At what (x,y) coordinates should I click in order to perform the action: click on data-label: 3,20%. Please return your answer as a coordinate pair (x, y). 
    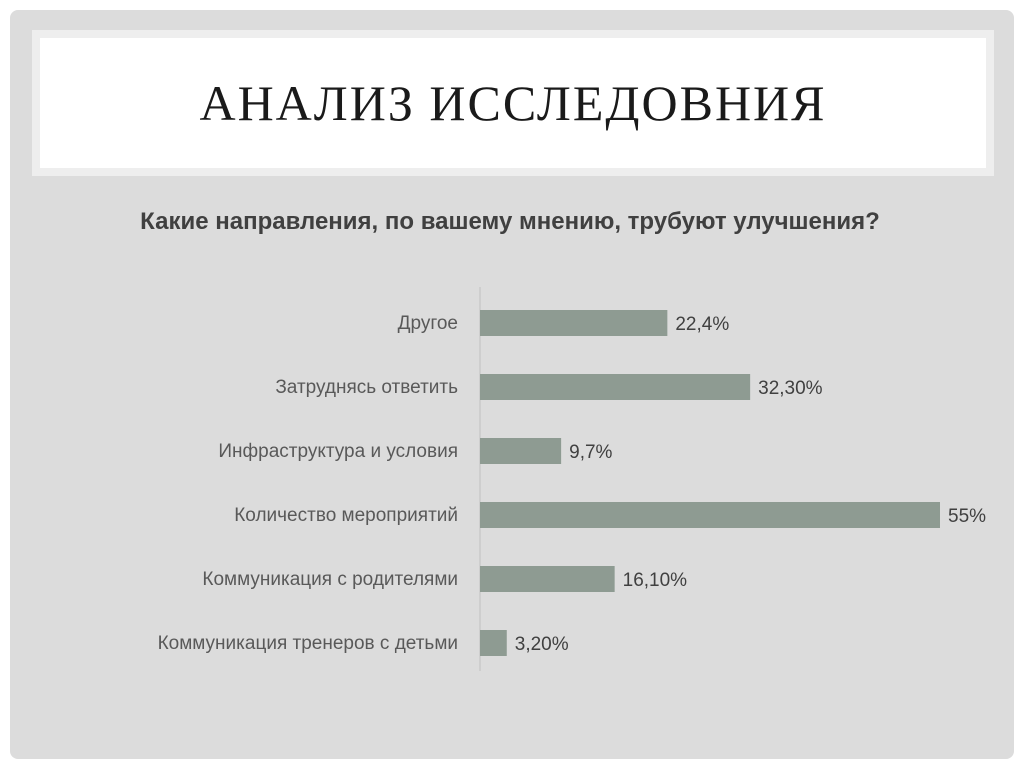
    Looking at the image, I should click on (542, 644).